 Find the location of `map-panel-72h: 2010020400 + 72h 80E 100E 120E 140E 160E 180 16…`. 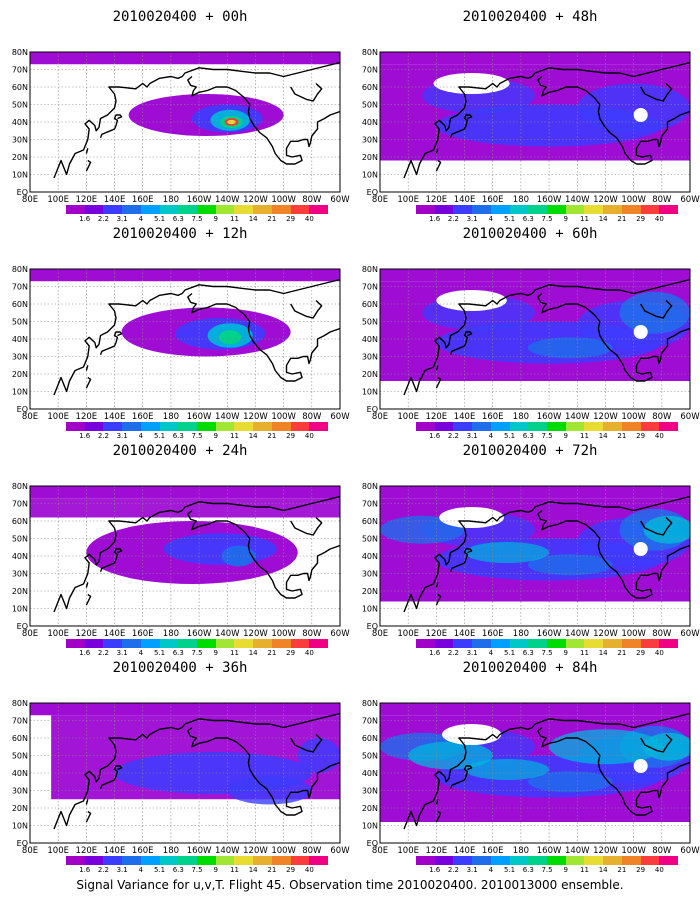

map-panel-72h: 2010020400 + 72h 80E 100E 120E 140E 160E 180 16… is located at coordinates (530, 549).